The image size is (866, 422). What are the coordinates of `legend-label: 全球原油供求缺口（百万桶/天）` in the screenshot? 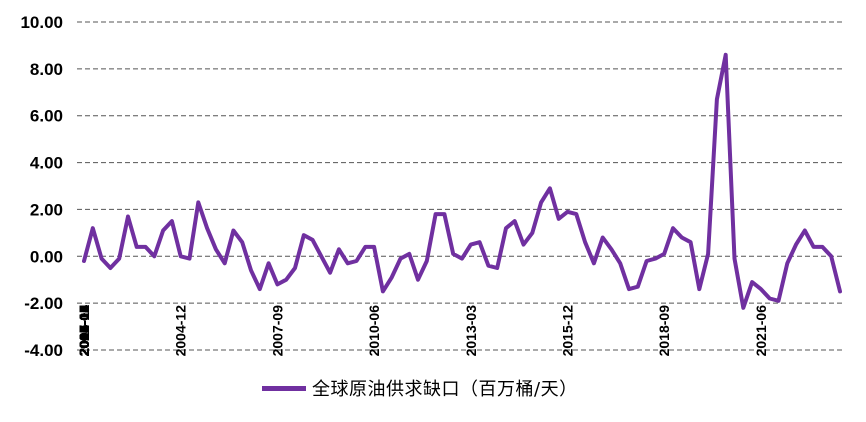 It's located at (445, 389).